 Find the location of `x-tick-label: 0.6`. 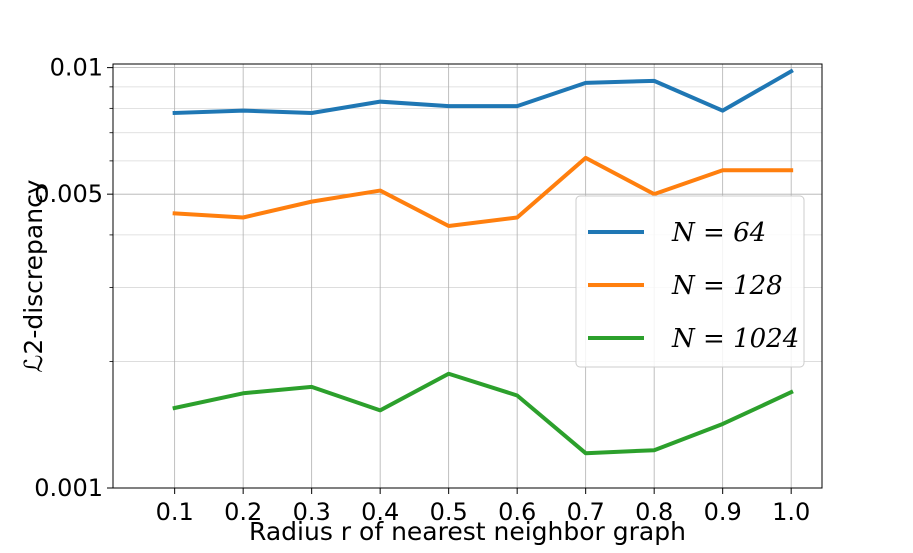

x-tick-label: 0.6 is located at coordinates (517, 512).